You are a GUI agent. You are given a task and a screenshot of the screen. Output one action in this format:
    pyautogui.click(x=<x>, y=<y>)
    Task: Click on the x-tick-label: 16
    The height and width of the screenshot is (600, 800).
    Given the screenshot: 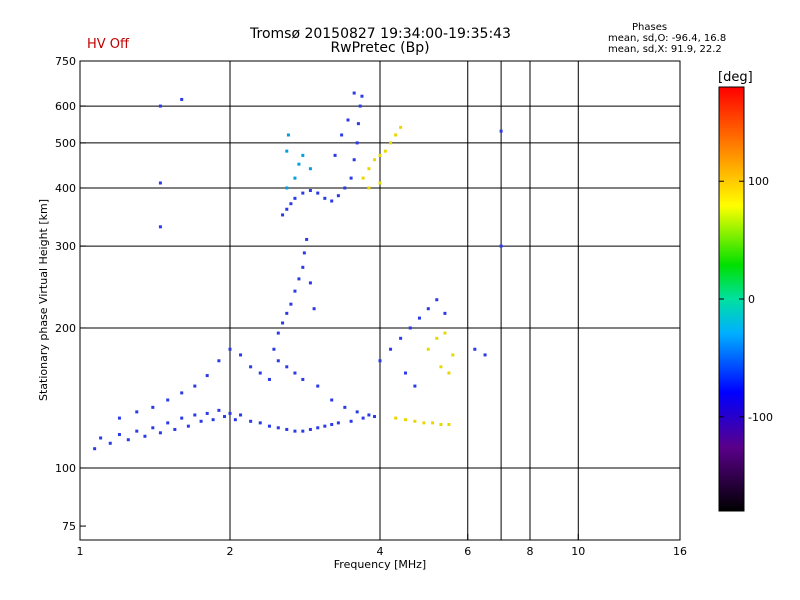 What is the action you would take?
    pyautogui.click(x=680, y=551)
    